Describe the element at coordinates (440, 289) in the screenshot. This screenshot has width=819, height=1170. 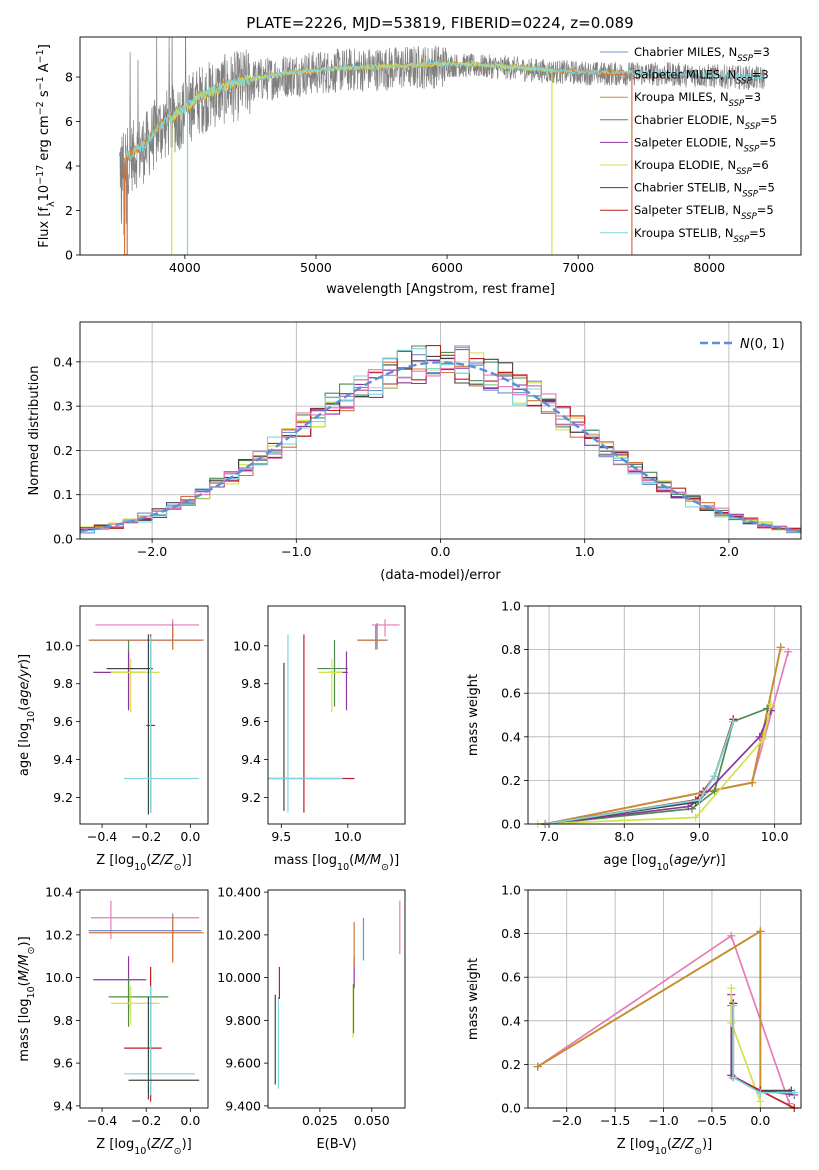
I see `x-axis-label: wavelength [Angstrom, rest frame]` at that location.